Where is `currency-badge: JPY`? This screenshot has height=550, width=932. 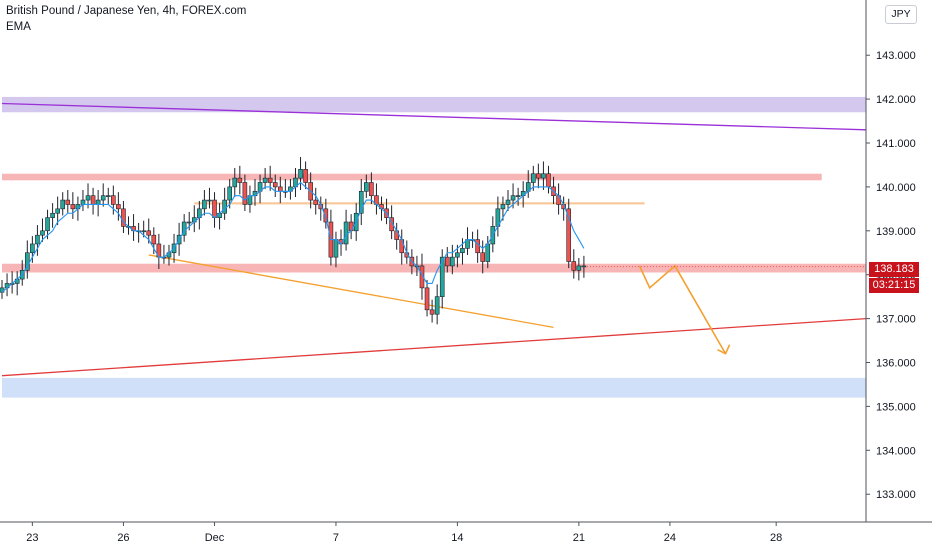
currency-badge: JPY is located at coordinates (901, 14).